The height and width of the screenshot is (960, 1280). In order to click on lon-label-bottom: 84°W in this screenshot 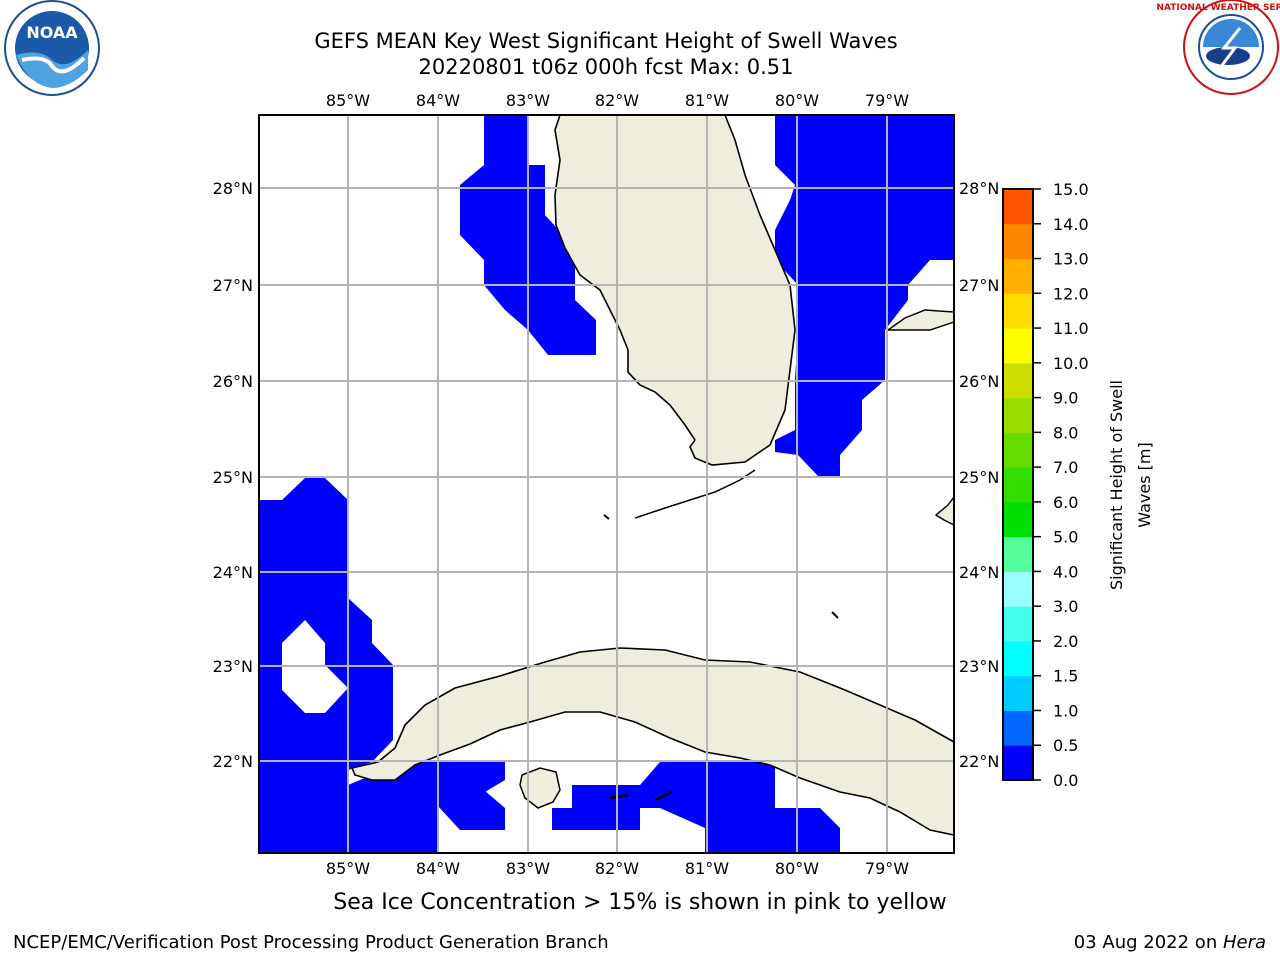, I will do `click(438, 868)`.